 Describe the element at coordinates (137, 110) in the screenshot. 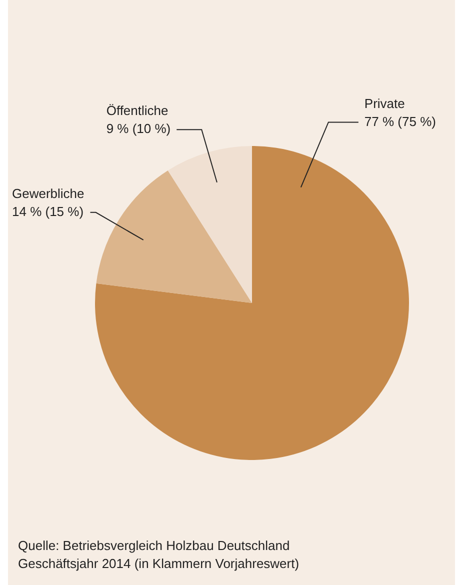

I see `slice-label: Öffentliche` at that location.